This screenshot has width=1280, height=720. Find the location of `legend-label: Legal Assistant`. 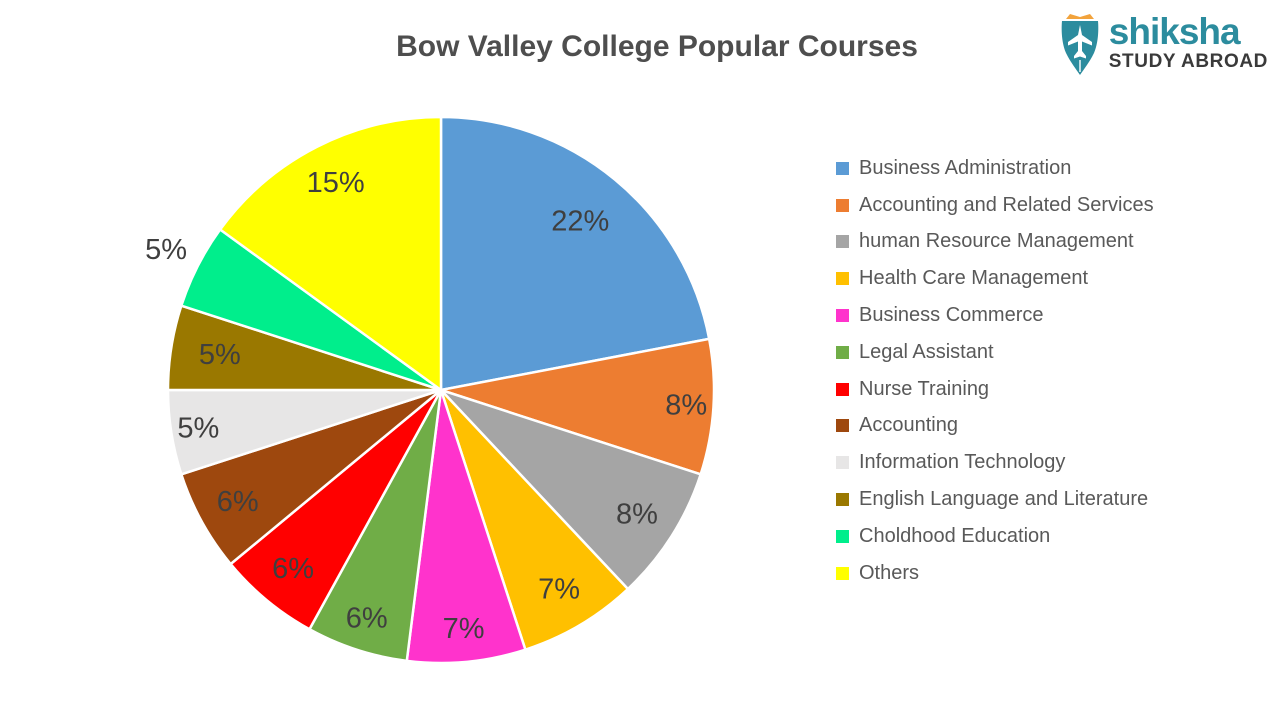

legend-label: Legal Assistant is located at coordinates (926, 351).